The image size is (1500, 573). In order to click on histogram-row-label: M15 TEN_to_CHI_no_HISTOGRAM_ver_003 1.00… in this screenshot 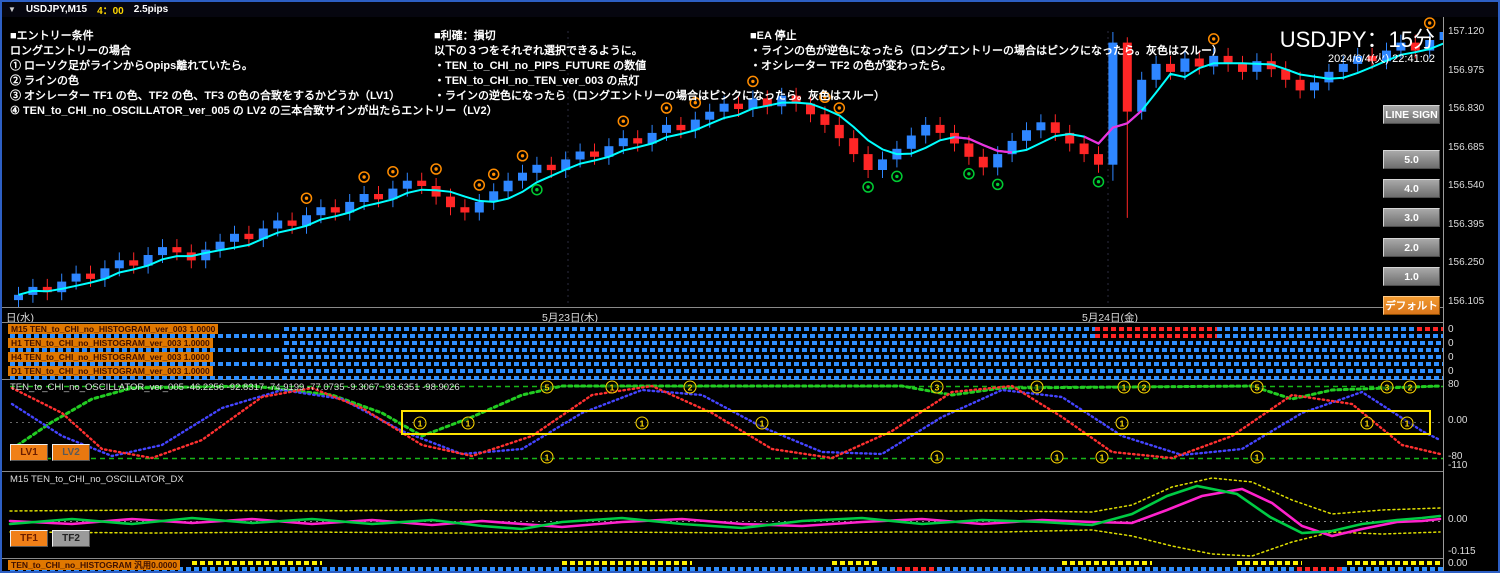, I will do `click(113, 329)`.